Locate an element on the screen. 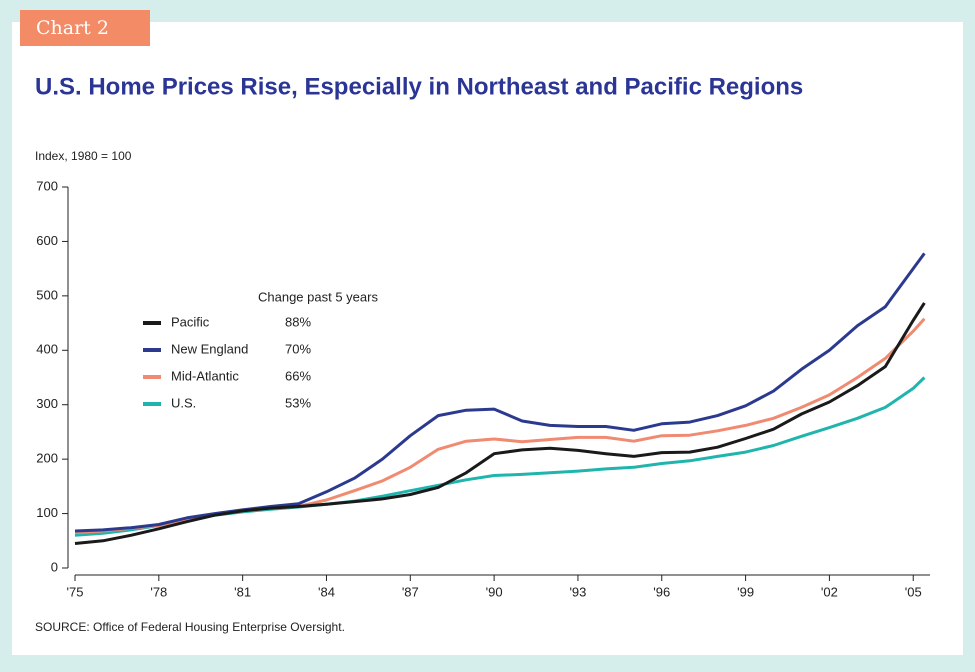 This screenshot has width=975, height=672. y-tick-label: 200 is located at coordinates (47, 458).